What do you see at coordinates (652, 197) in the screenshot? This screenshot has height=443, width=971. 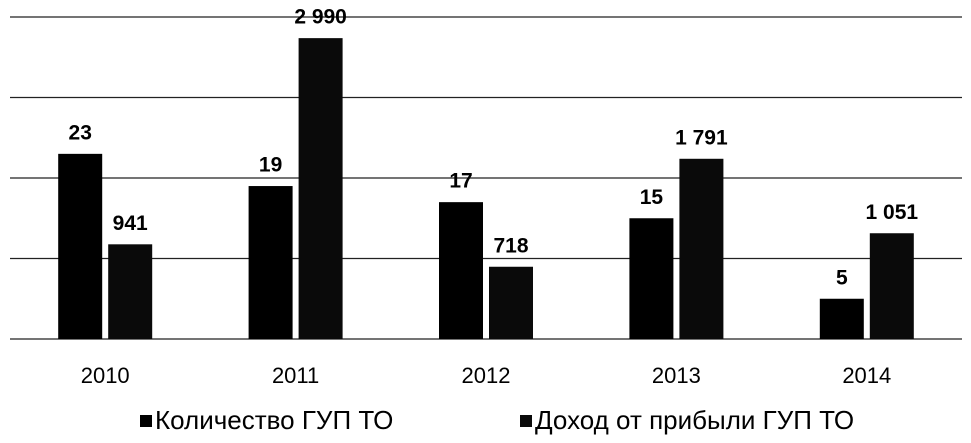 I see `value-label: 15` at bounding box center [652, 197].